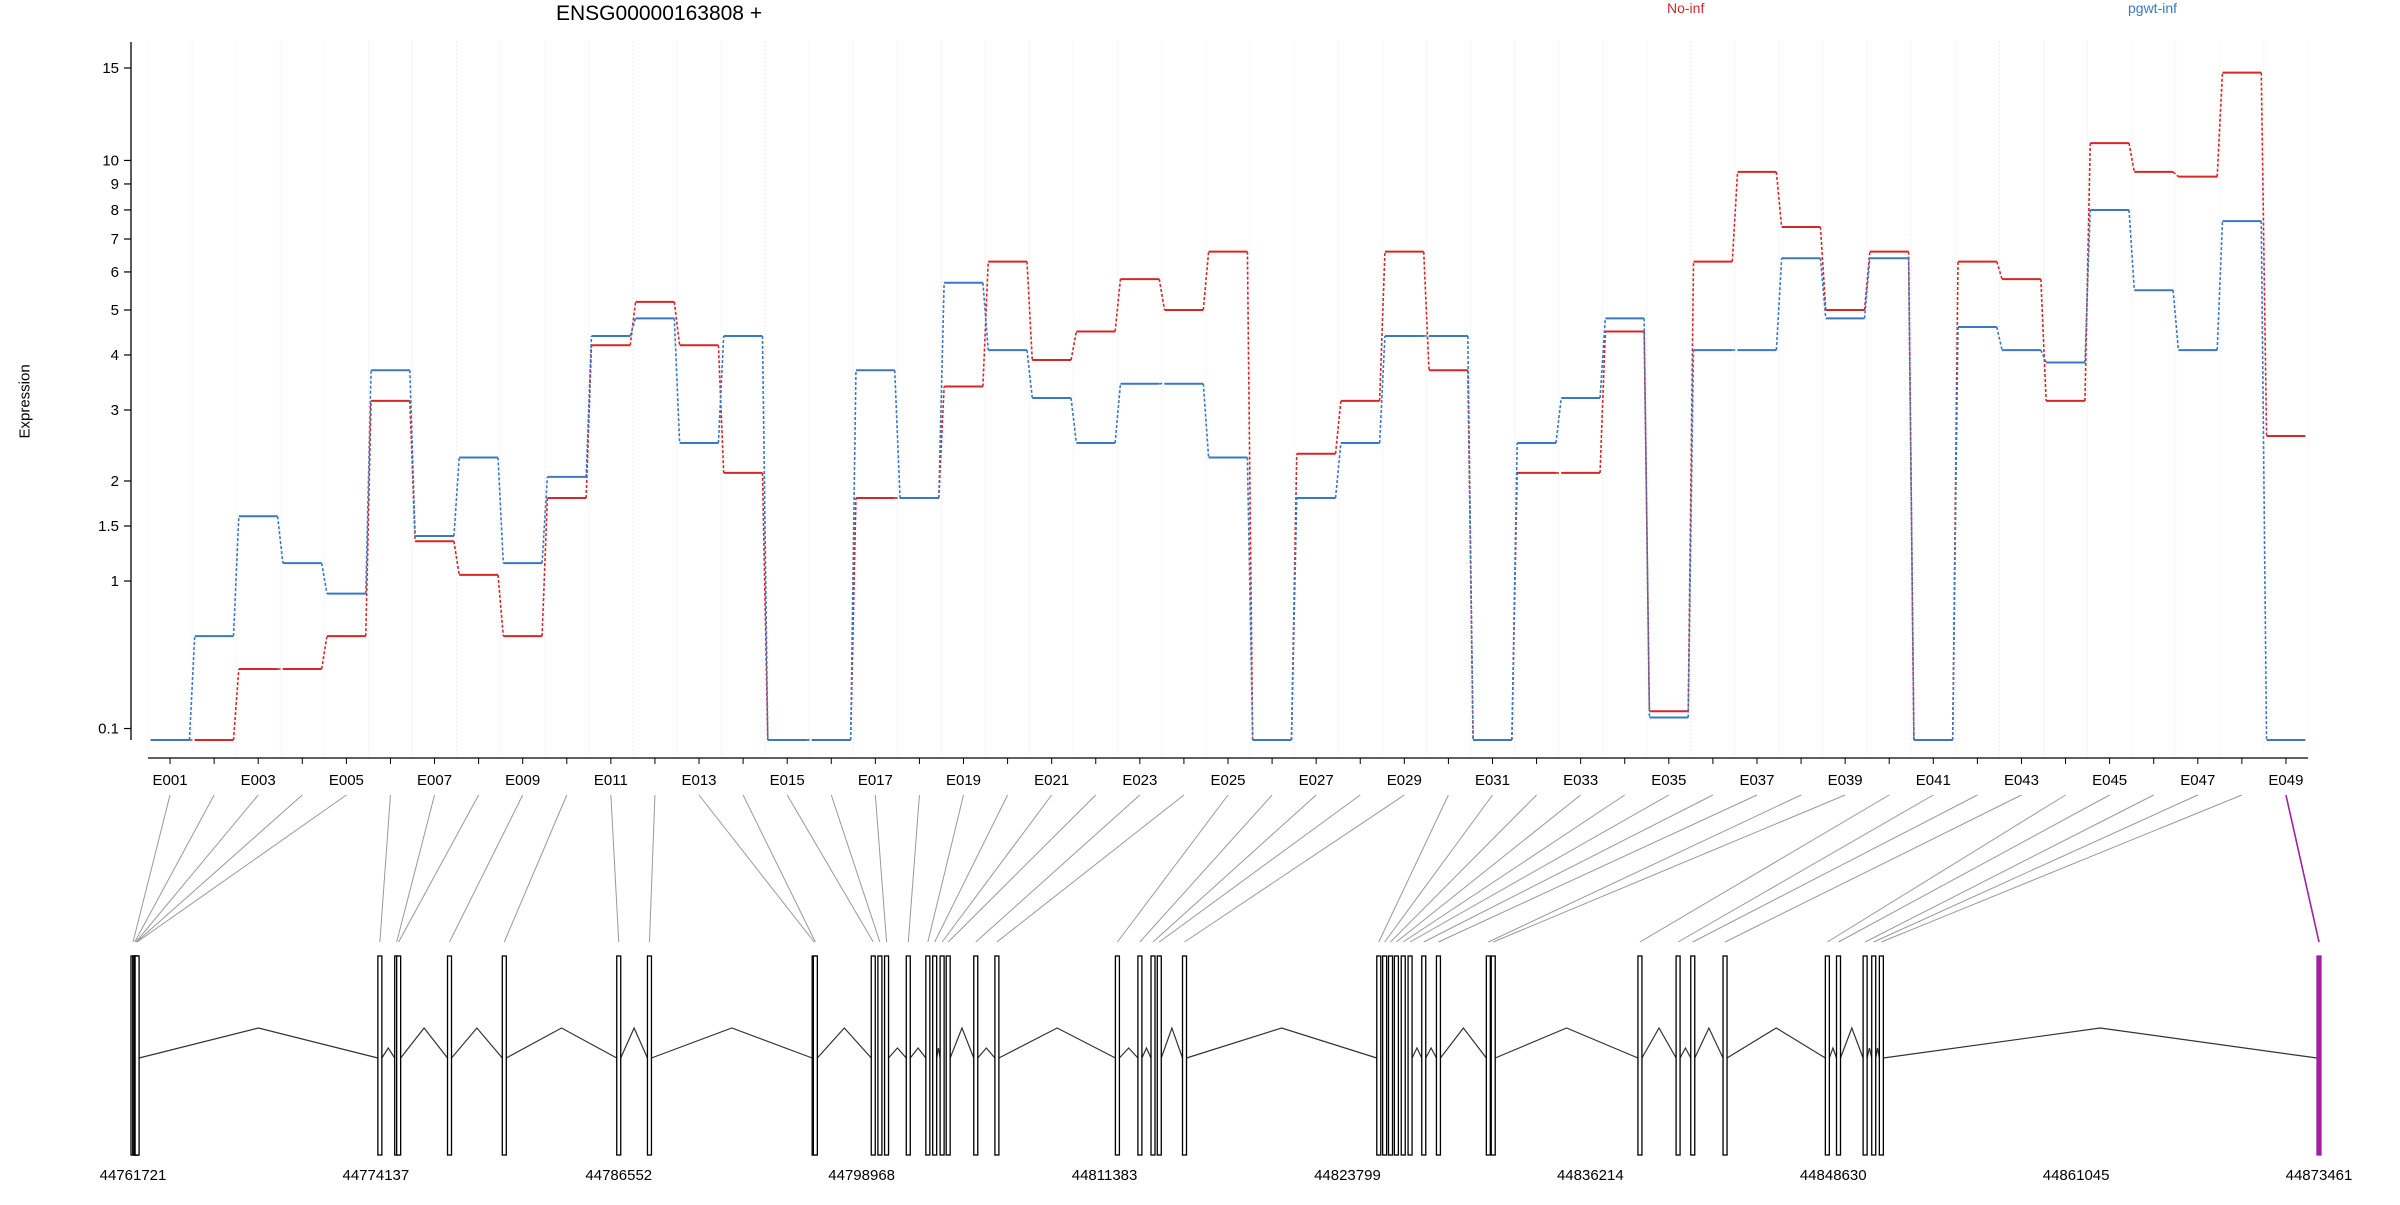 This screenshot has width=2400, height=1205. Describe the element at coordinates (115, 355) in the screenshot. I see `y-tick-label: 4` at that location.